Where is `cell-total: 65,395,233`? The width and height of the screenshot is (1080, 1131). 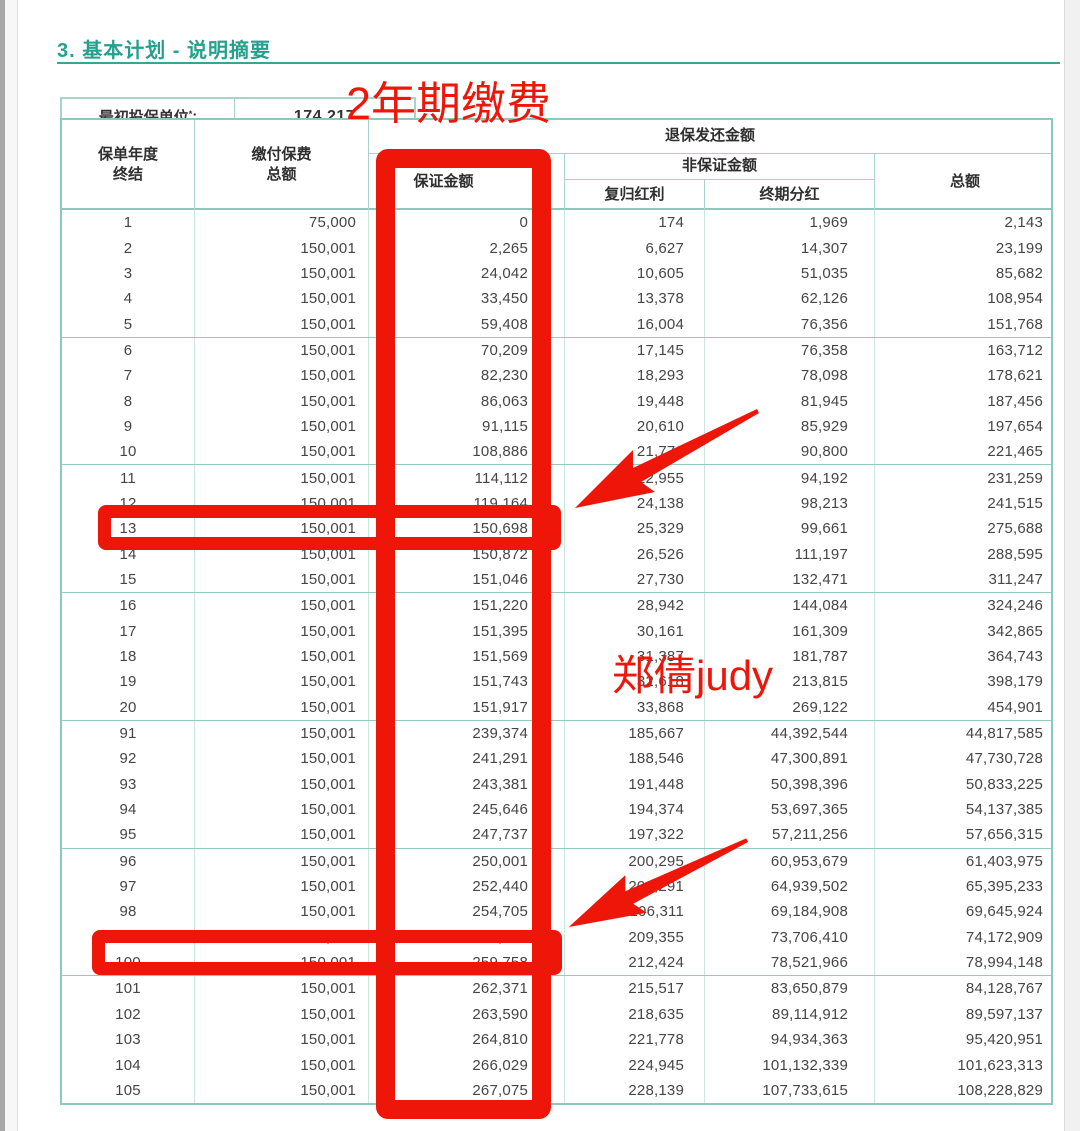
cell-total: 65,395,233 is located at coordinates (1004, 887).